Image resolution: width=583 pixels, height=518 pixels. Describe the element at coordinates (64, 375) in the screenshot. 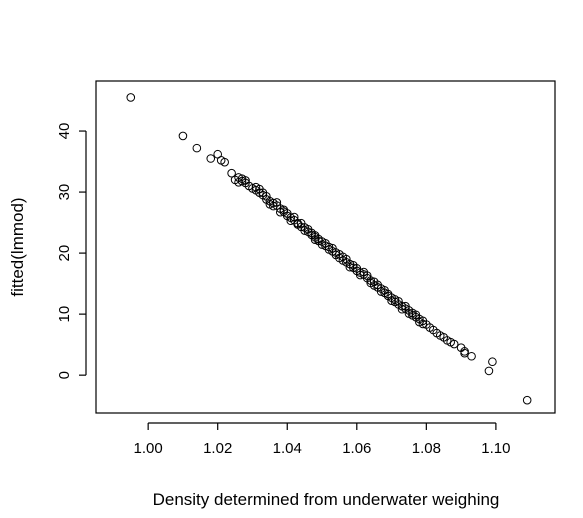

I see `y-tick-label: 0` at that location.